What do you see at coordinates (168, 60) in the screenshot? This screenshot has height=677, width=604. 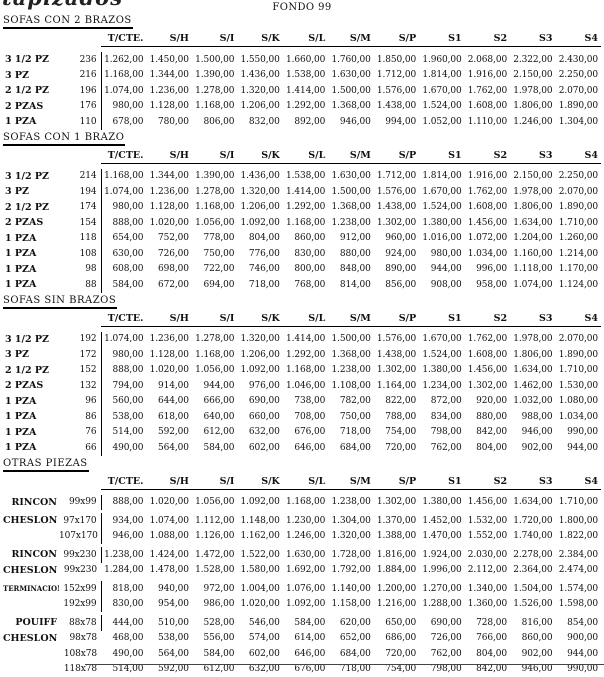 I see `price-cell: 1.450,00` at bounding box center [168, 60].